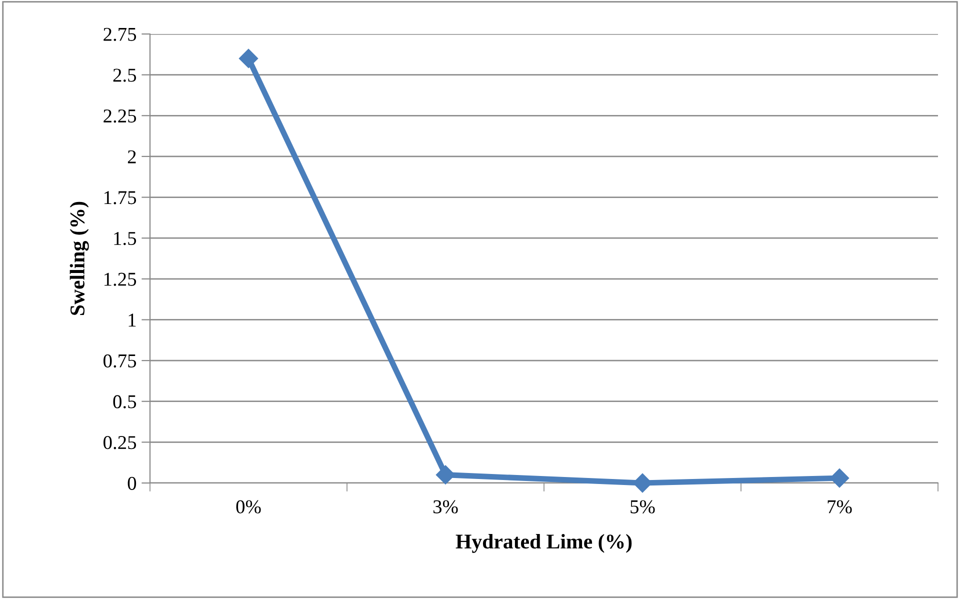  I want to click on y-axis-title: Swelling (%), so click(79, 258).